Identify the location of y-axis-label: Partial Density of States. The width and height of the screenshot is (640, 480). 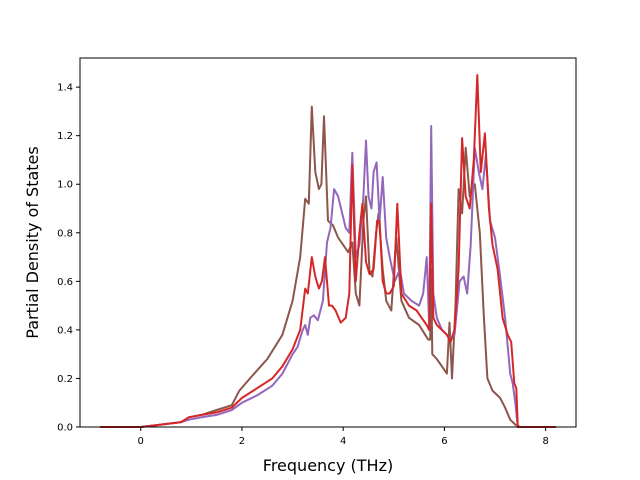
(32, 242).